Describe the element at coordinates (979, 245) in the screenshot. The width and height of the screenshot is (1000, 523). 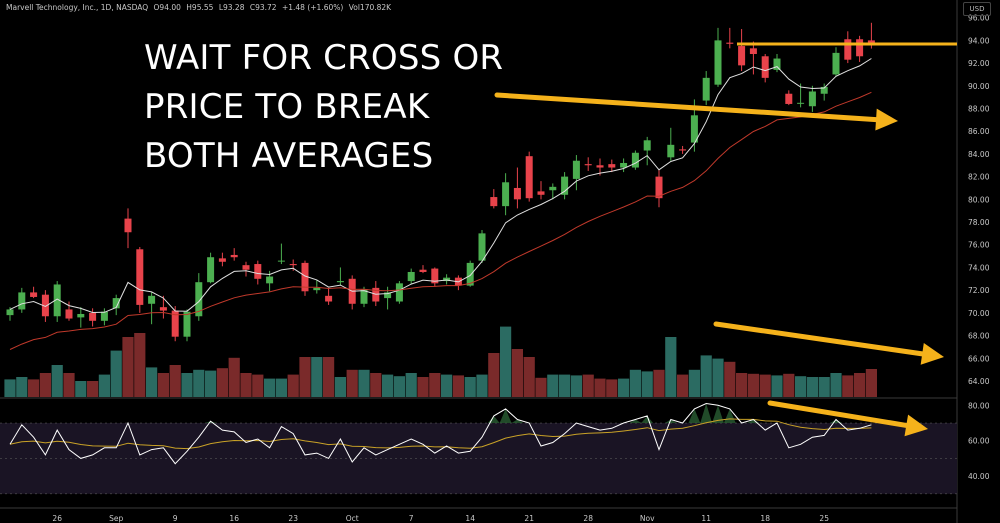
I see `price-tick-label: 76.00` at that location.